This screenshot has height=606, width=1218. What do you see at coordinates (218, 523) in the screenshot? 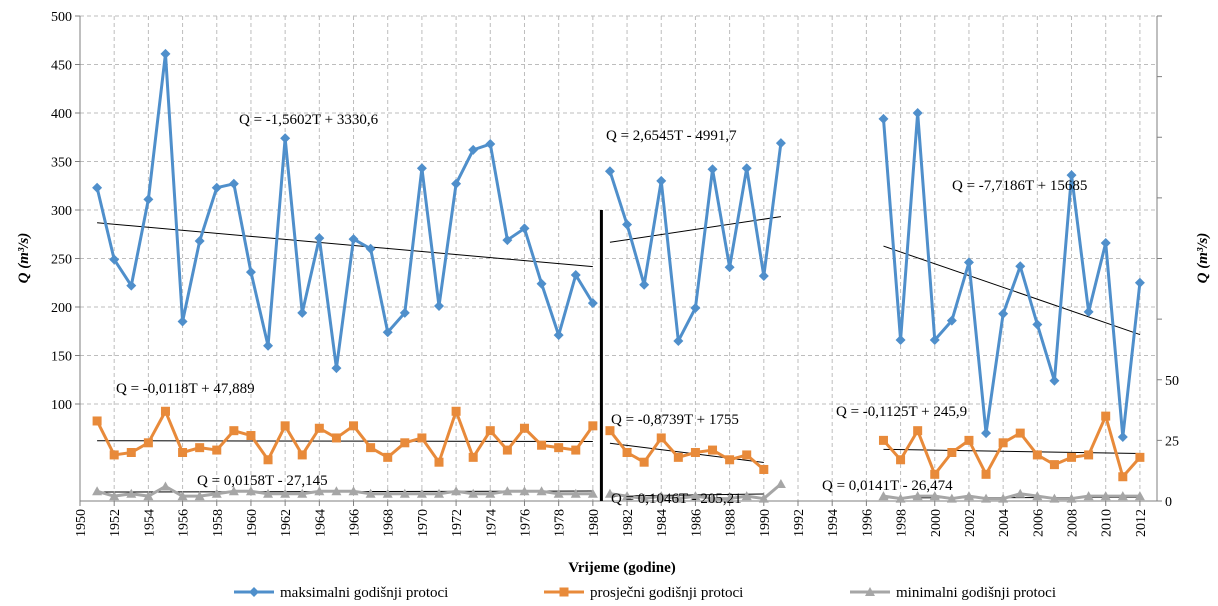
I see `x-tick-label: 1958` at bounding box center [218, 523].